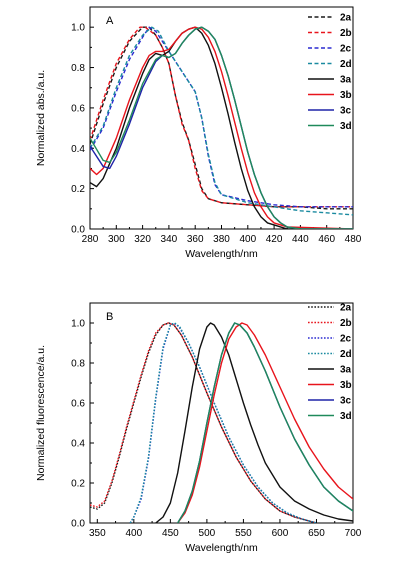  Describe the element at coordinates (353, 533) in the screenshot. I see `x-tick-label: 700` at that location.